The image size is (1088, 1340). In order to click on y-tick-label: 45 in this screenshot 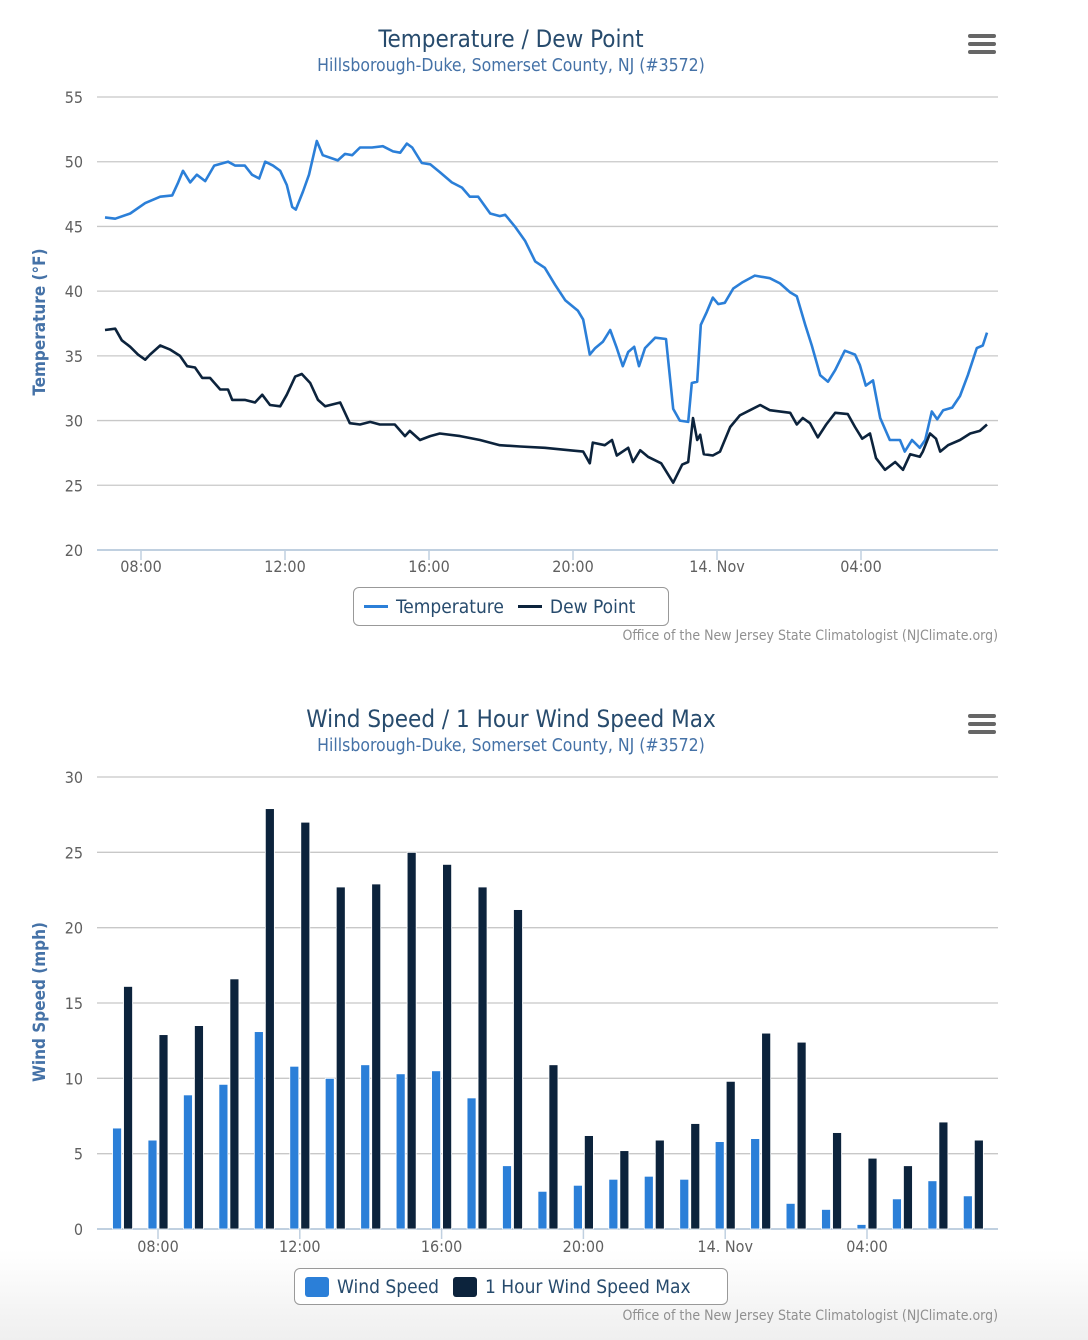, I will do `click(74, 226)`.